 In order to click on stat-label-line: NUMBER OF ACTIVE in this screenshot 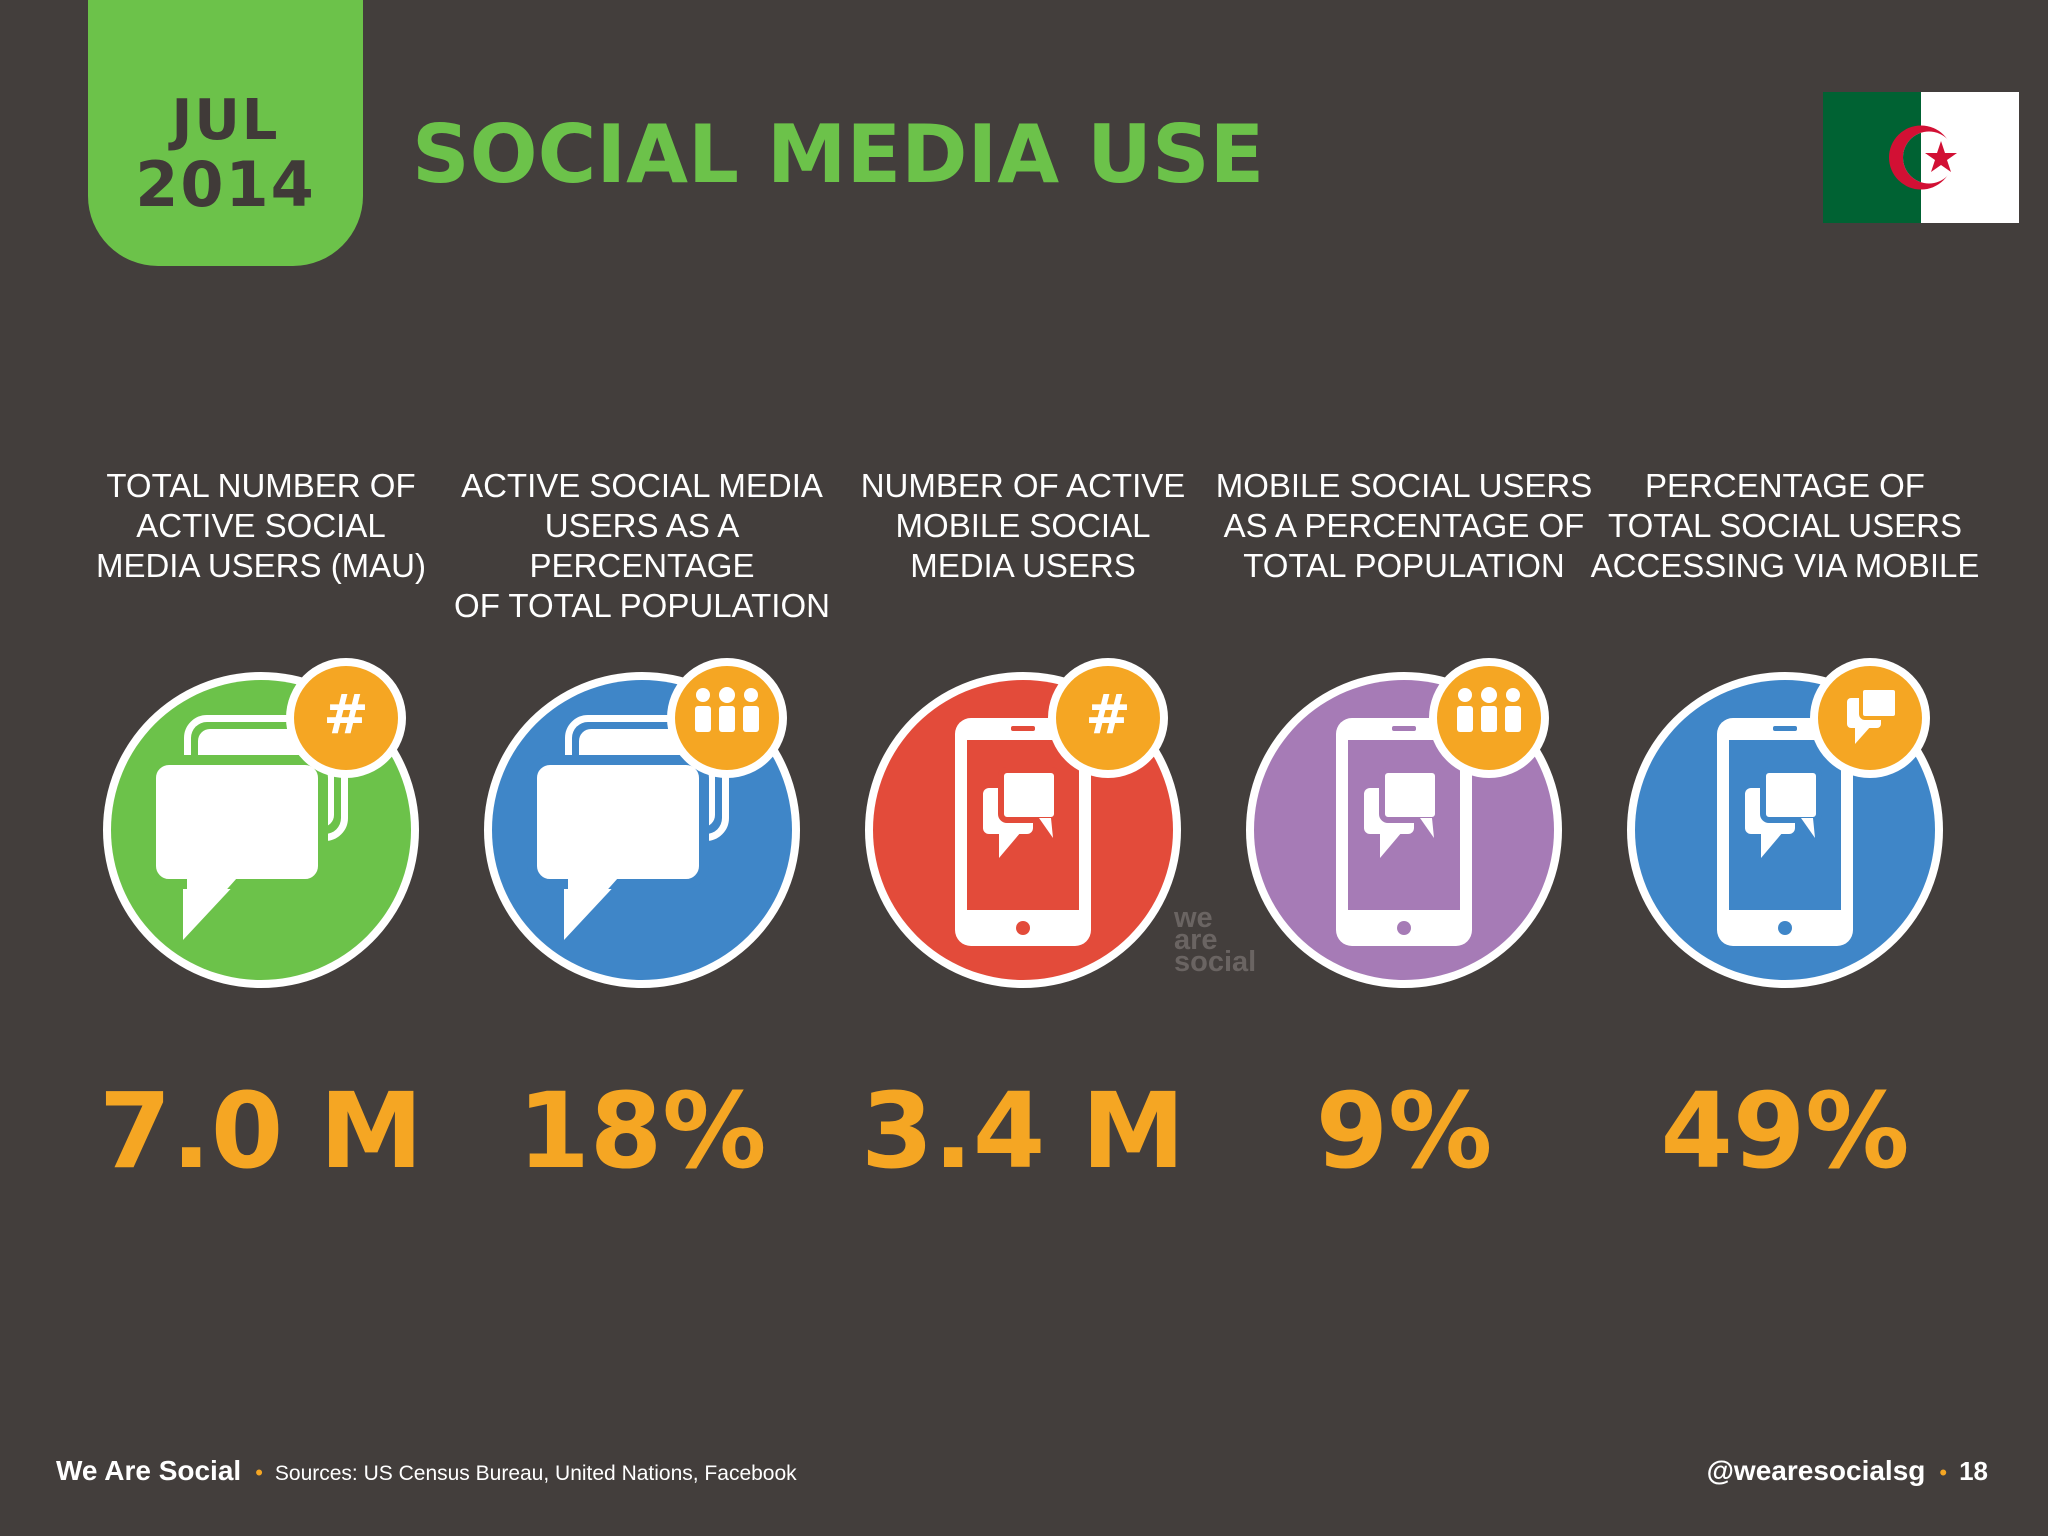, I will do `click(1023, 485)`.